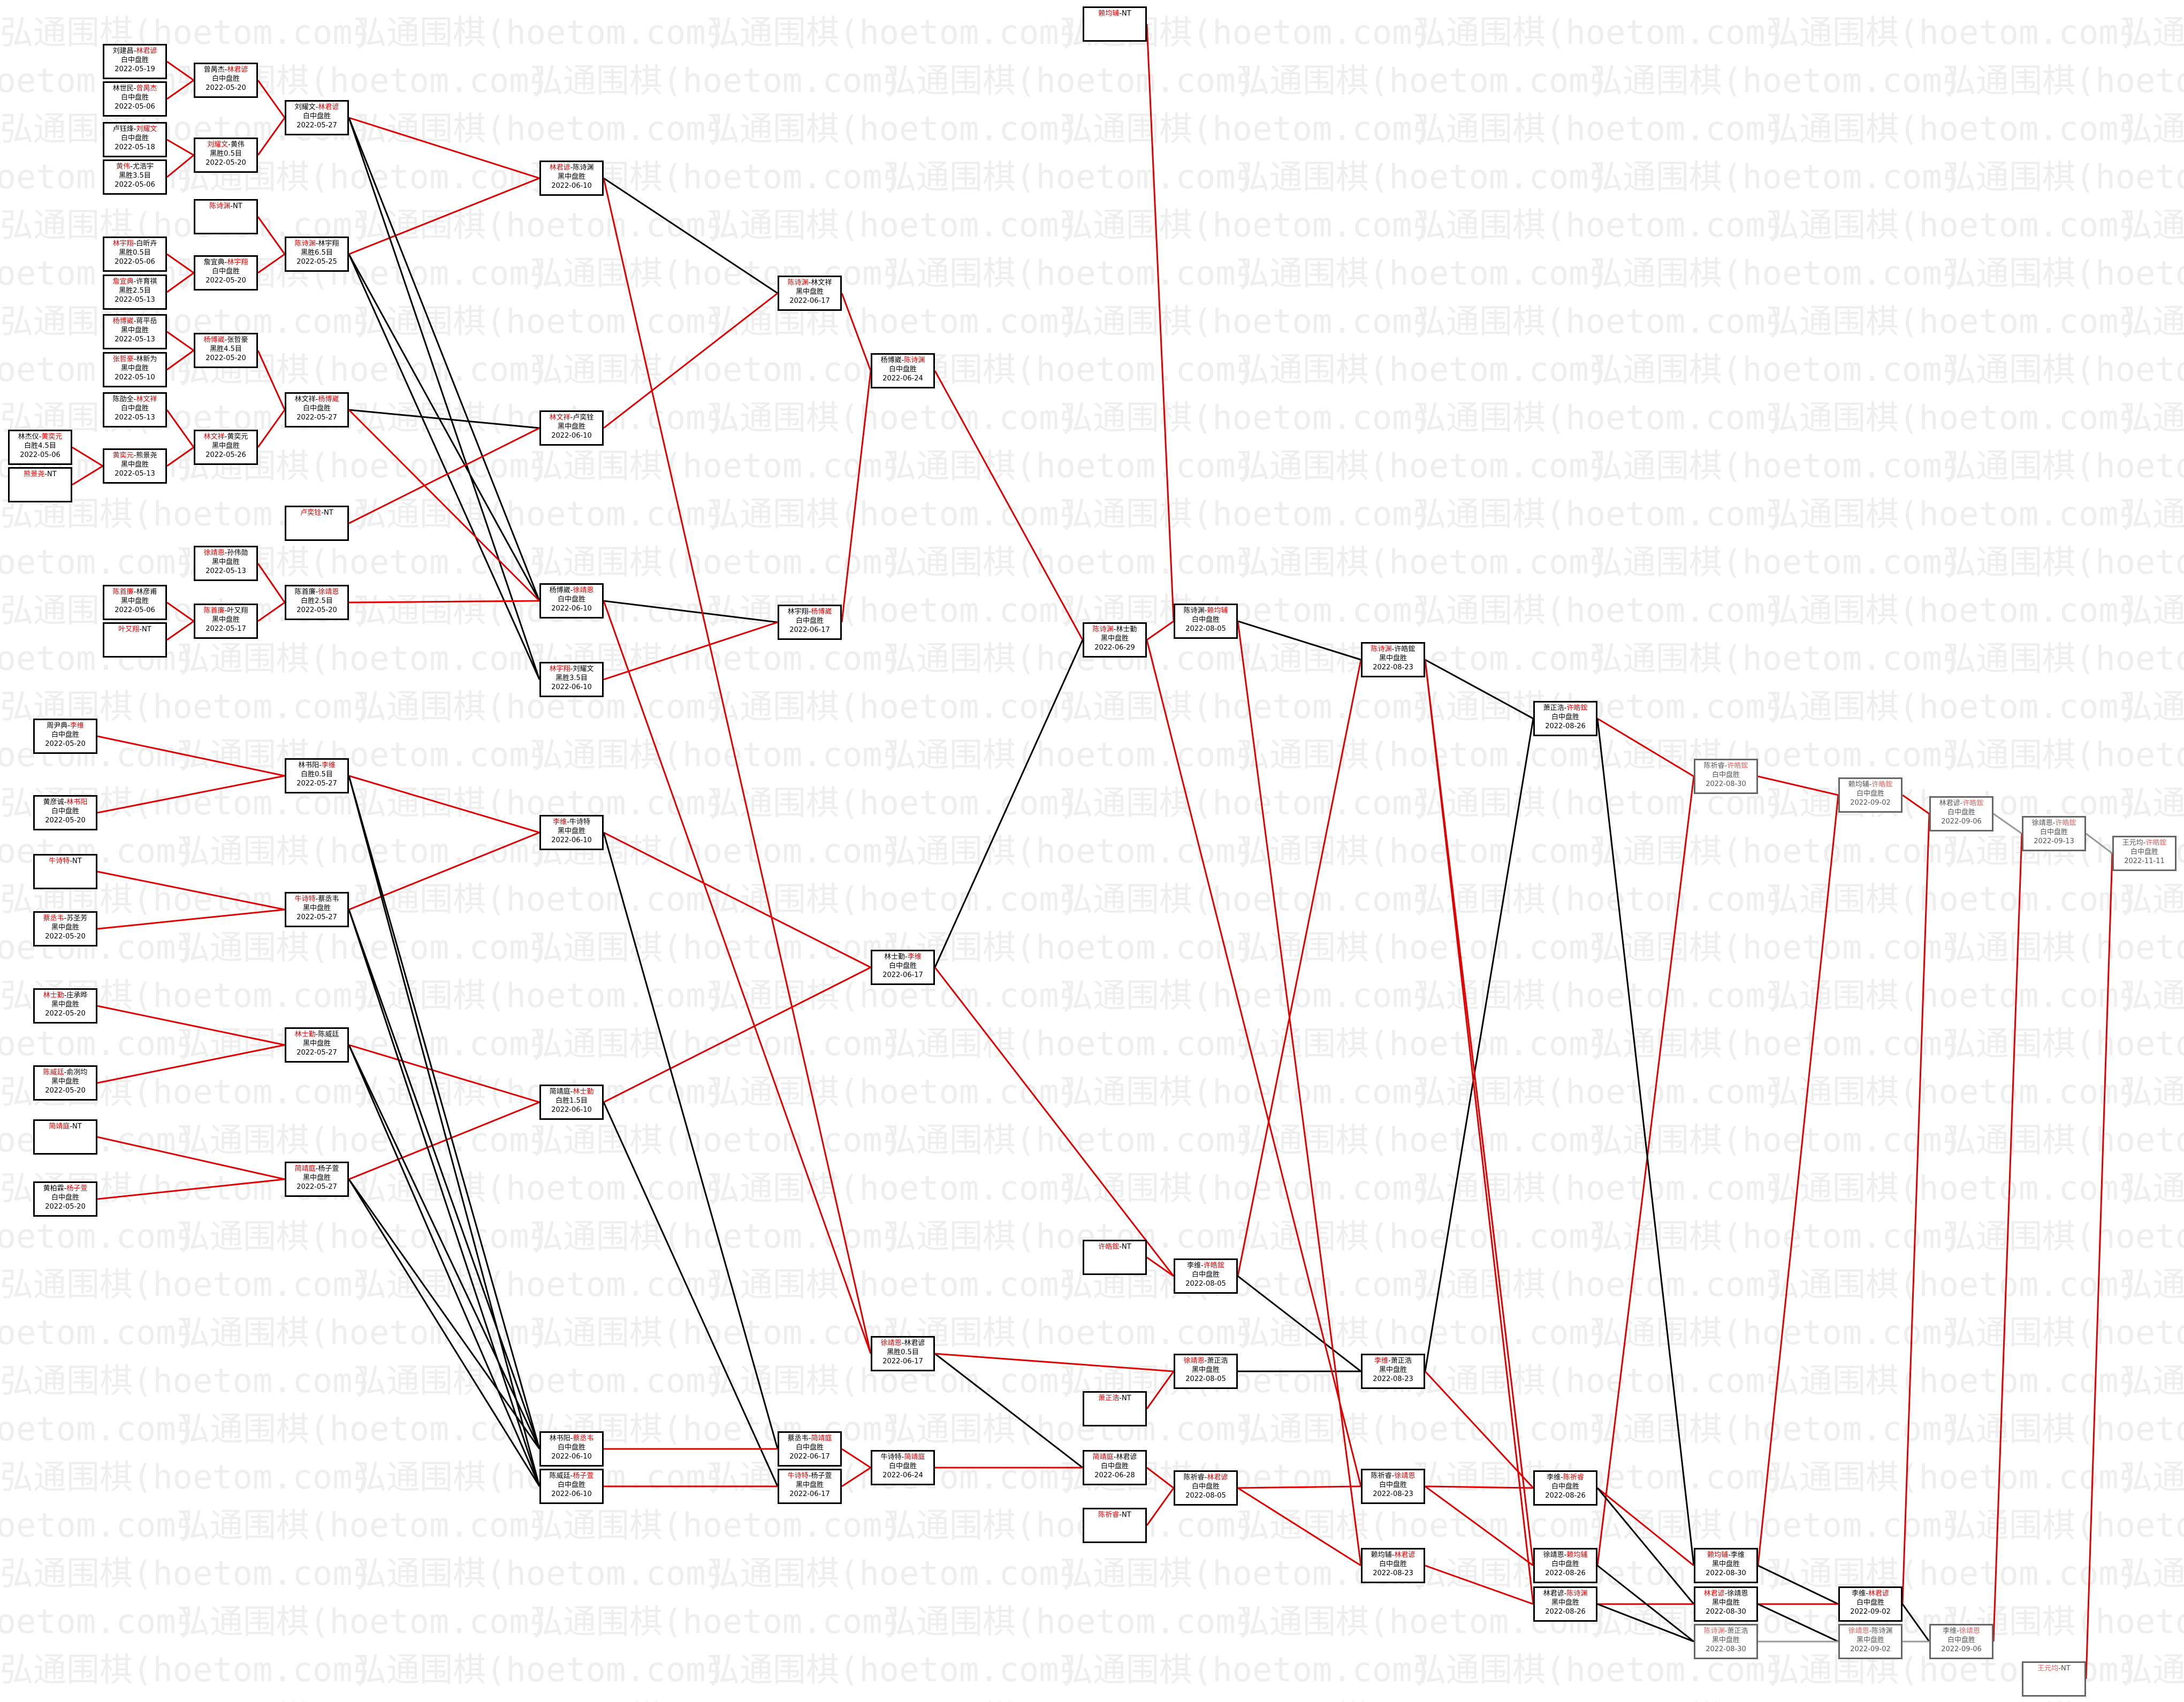  Describe the element at coordinates (135, 369) in the screenshot. I see `match-node: 张哲豪-林新为 黑中盘胜 2022-05-10` at that location.